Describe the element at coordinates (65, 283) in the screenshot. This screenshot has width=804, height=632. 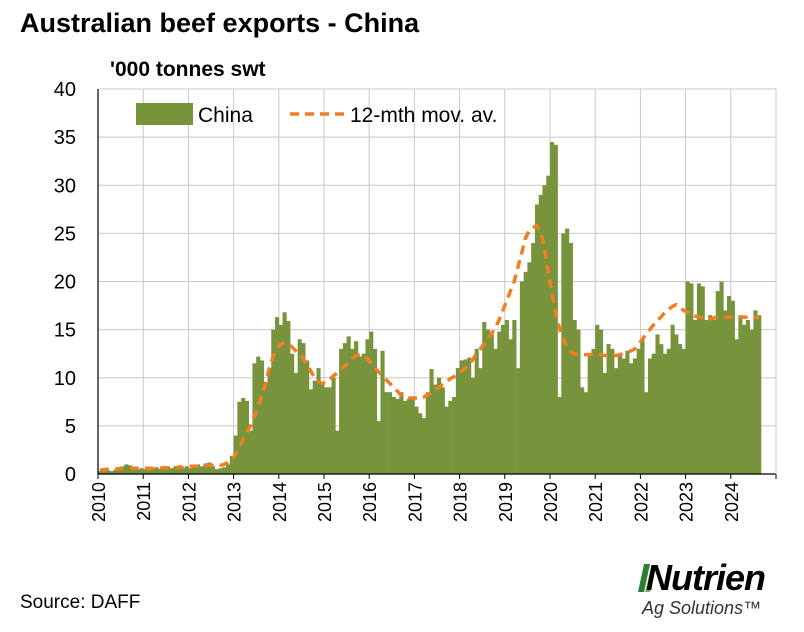
I see `y-tick-label: 20` at that location.